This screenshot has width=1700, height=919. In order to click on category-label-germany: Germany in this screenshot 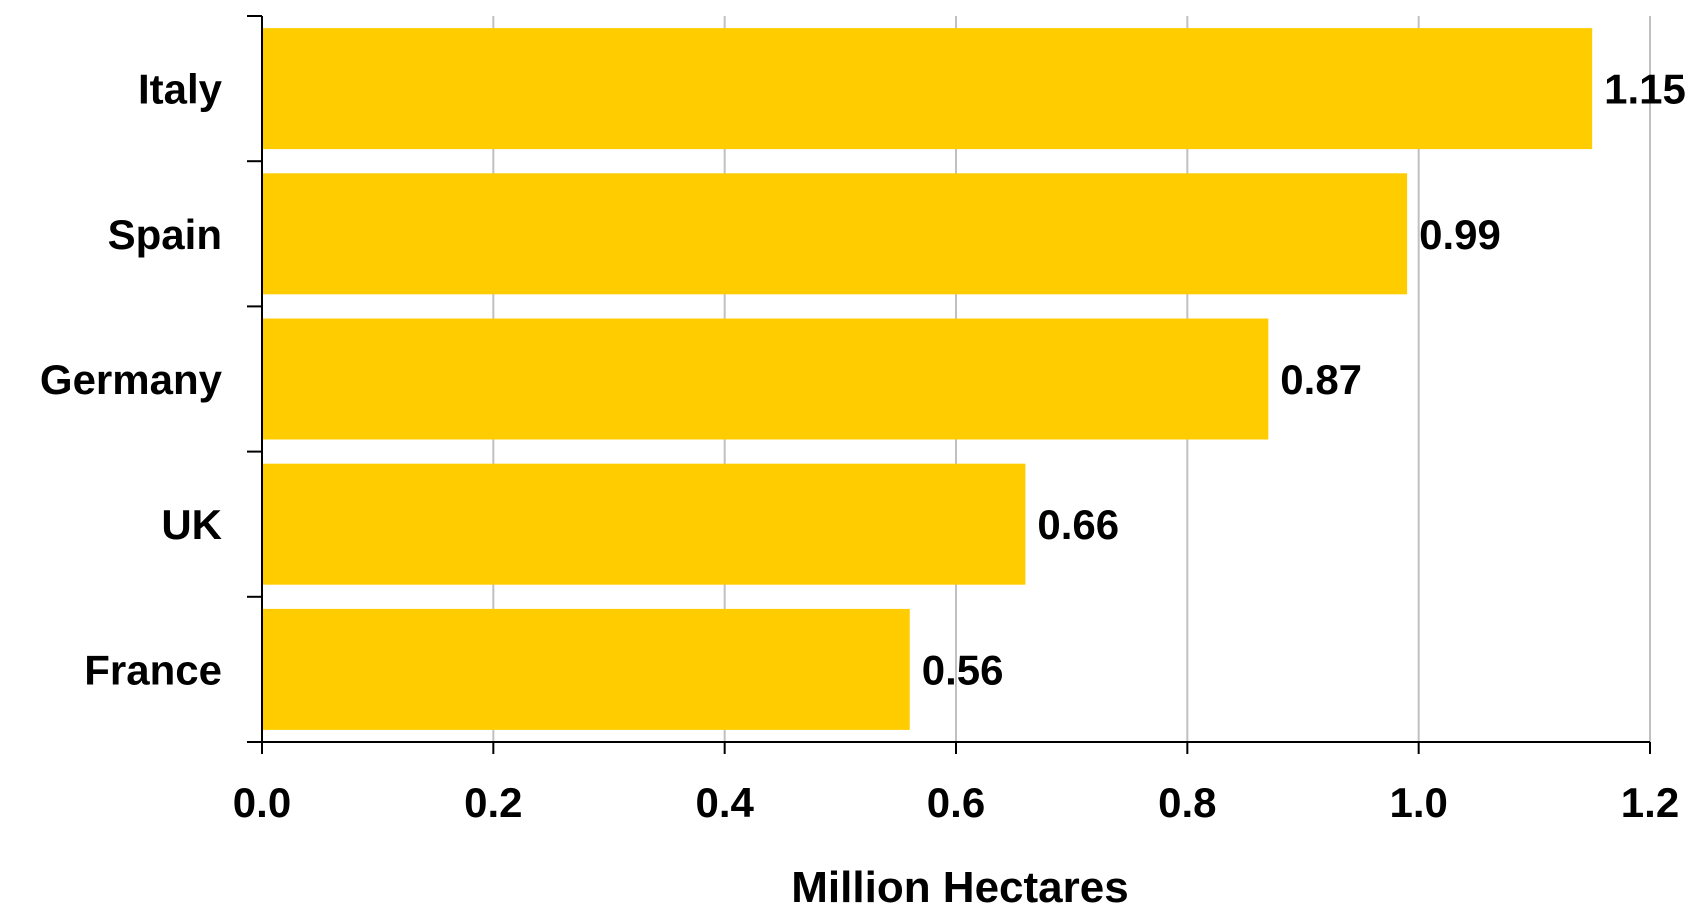, I will do `click(131, 379)`.